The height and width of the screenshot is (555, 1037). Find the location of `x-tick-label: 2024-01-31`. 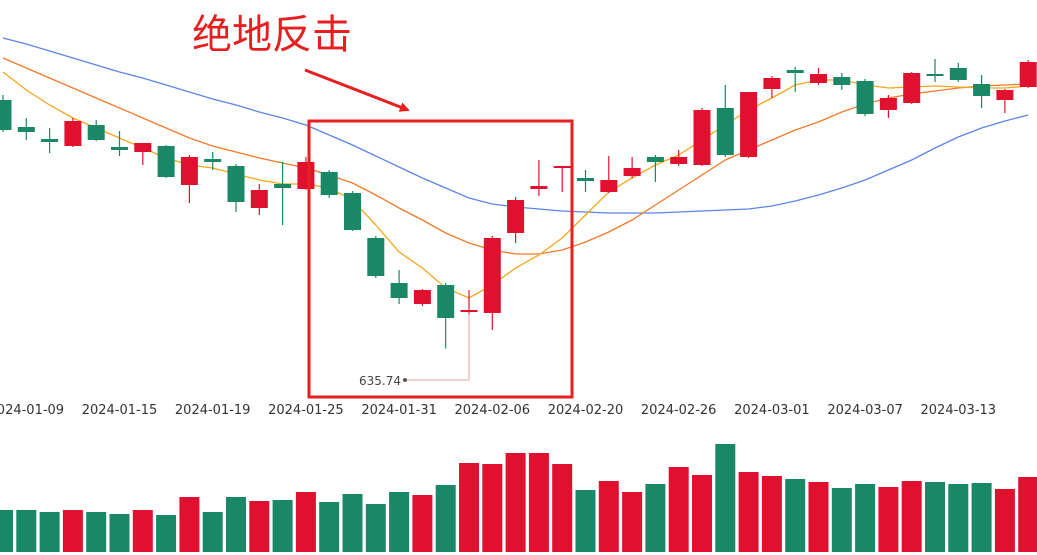

x-tick-label: 2024-01-31 is located at coordinates (399, 410).